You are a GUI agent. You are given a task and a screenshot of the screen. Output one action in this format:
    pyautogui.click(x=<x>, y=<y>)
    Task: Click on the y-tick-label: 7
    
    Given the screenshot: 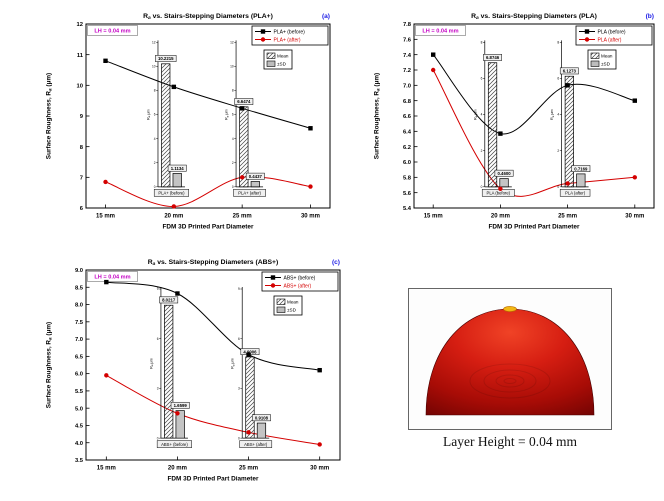 What is the action you would take?
    pyautogui.click(x=81, y=178)
    